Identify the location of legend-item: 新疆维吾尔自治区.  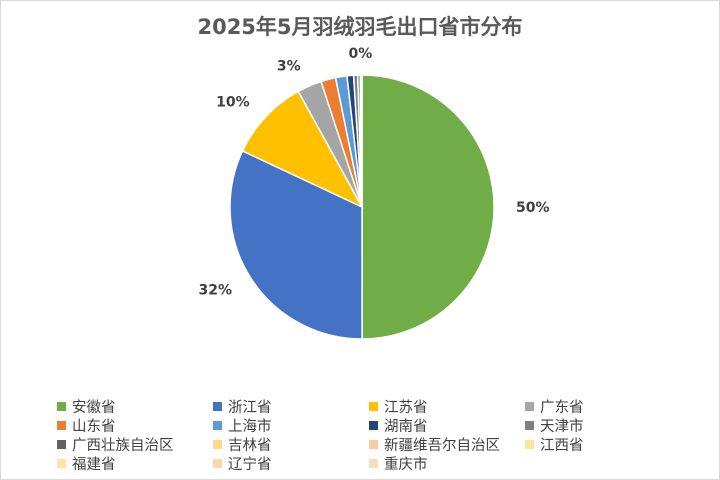
(447, 444).